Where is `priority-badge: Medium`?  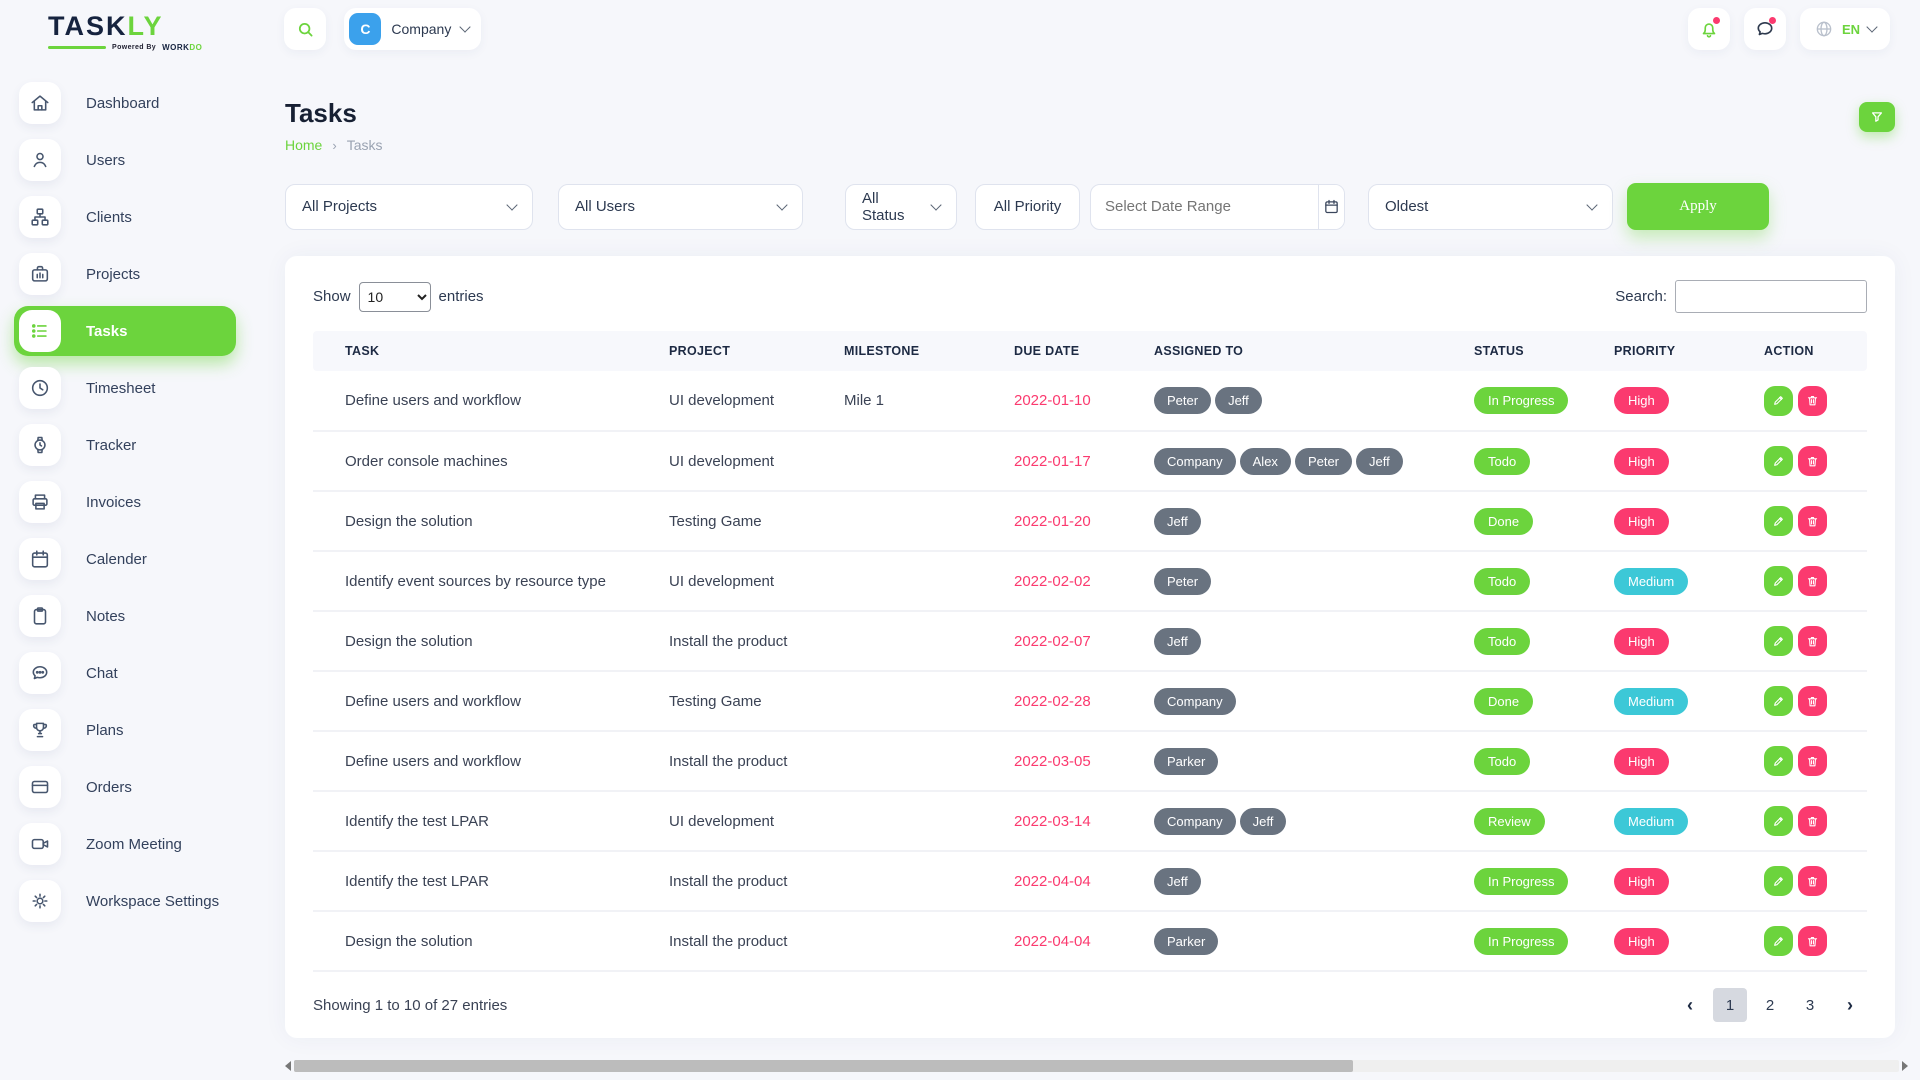 priority-badge: Medium is located at coordinates (1651, 581).